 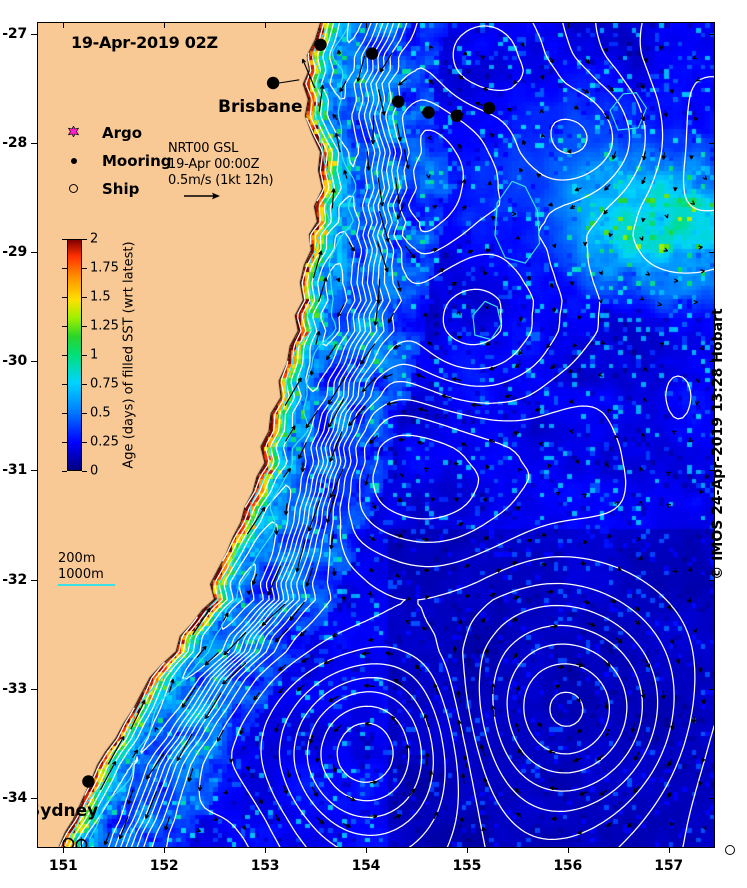 I want to click on ship-point, so click(x=68, y=842).